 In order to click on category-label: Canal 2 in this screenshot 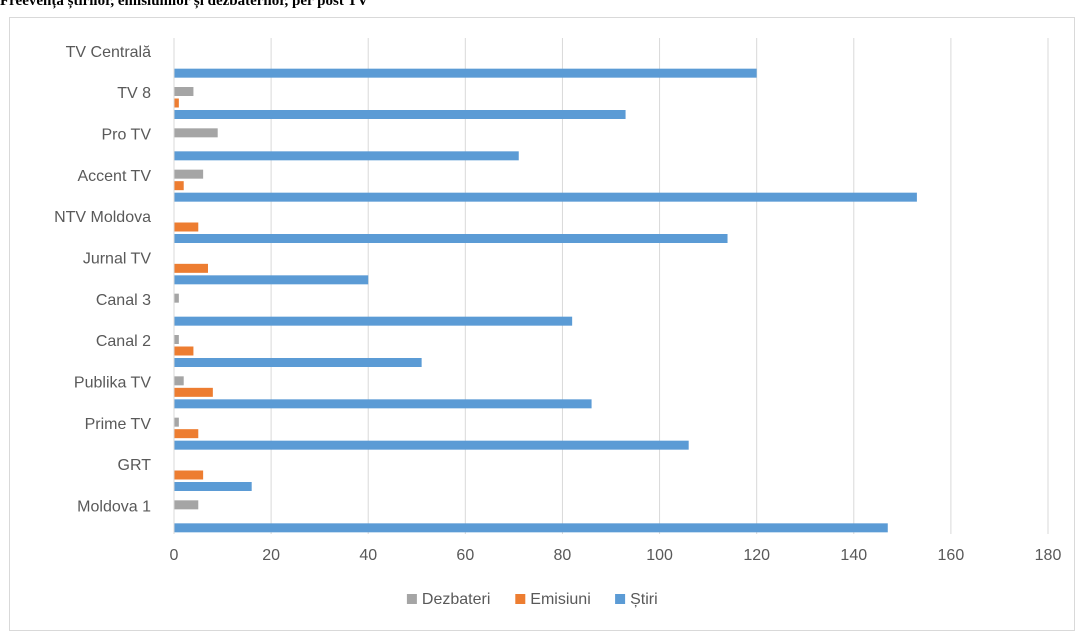, I will do `click(123, 341)`.